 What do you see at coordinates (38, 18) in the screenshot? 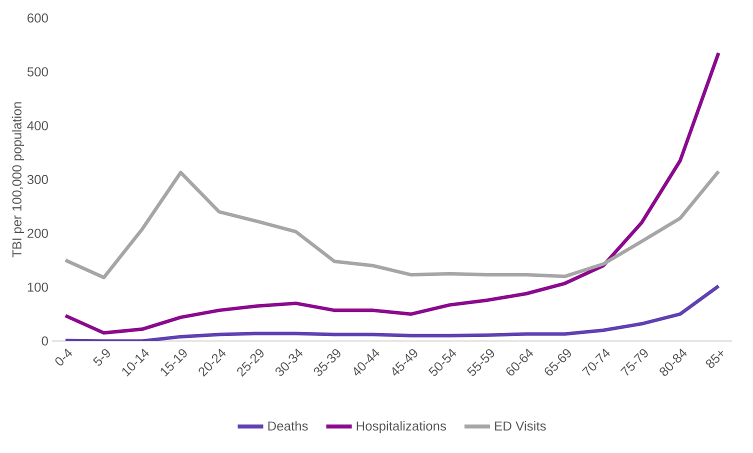
I see `y-tick-label: 600` at bounding box center [38, 18].